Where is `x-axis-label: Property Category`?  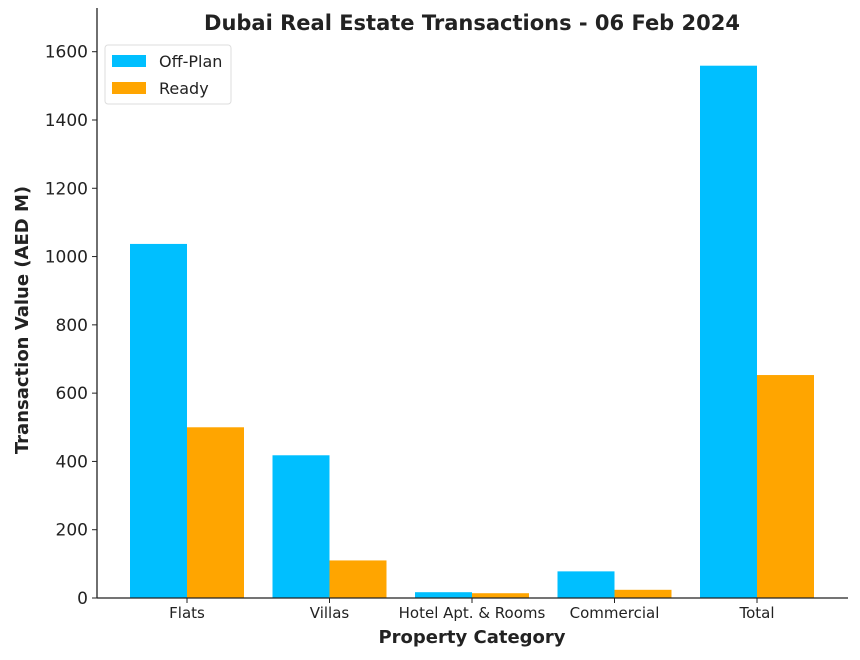
x-axis-label: Property Category is located at coordinates (471, 637).